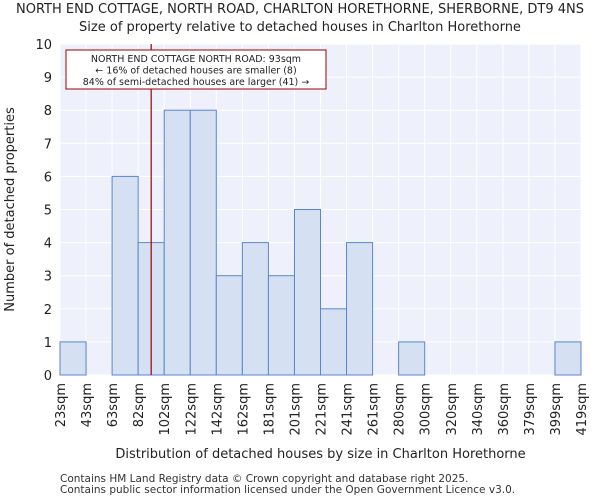 This screenshot has width=600, height=500. I want to click on bar-142sqm, so click(229, 325).